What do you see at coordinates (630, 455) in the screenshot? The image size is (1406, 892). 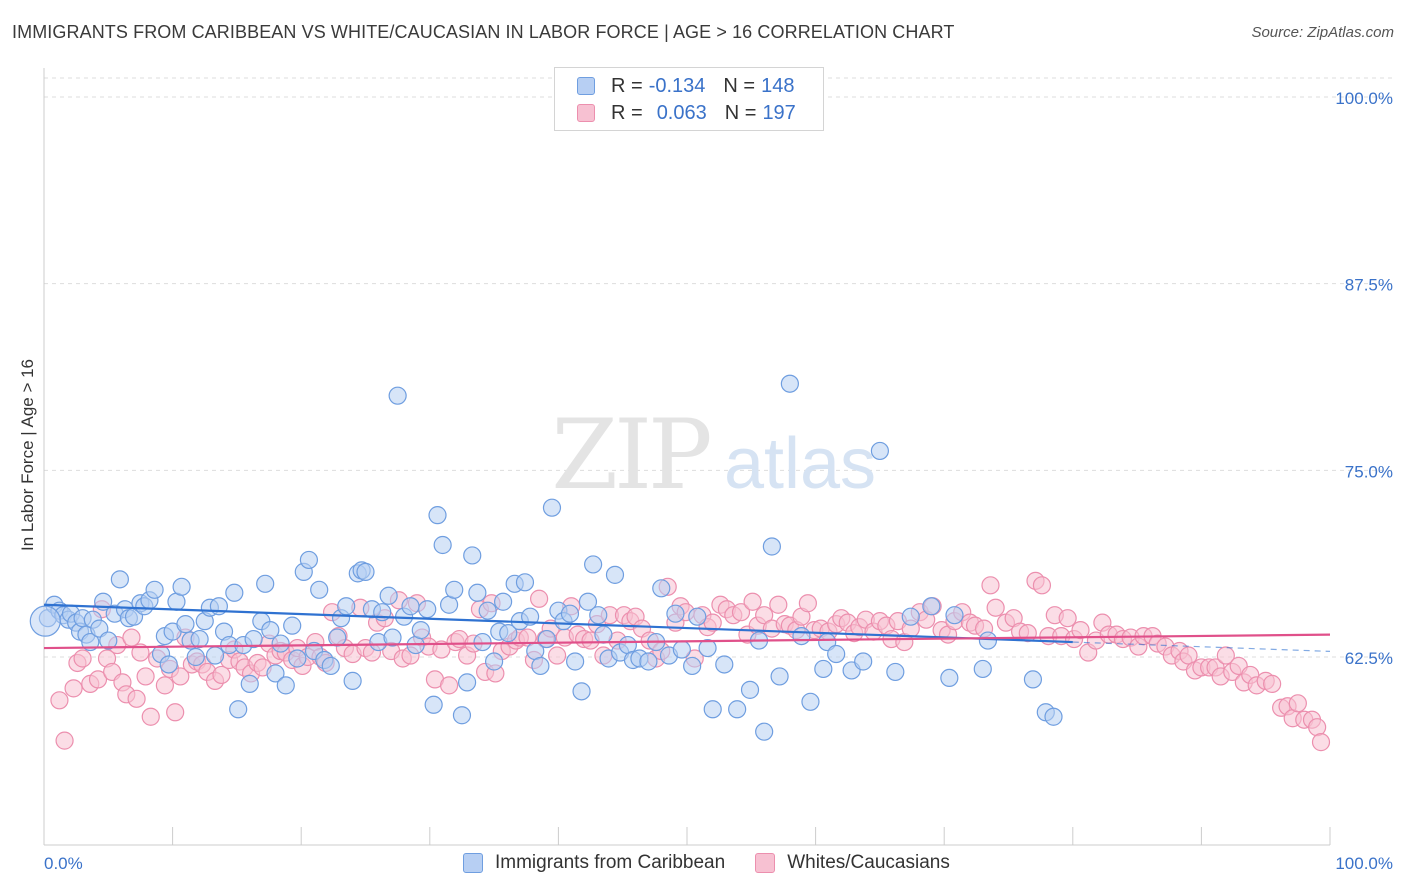 I see `watermark-zip: ZIP` at bounding box center [630, 455].